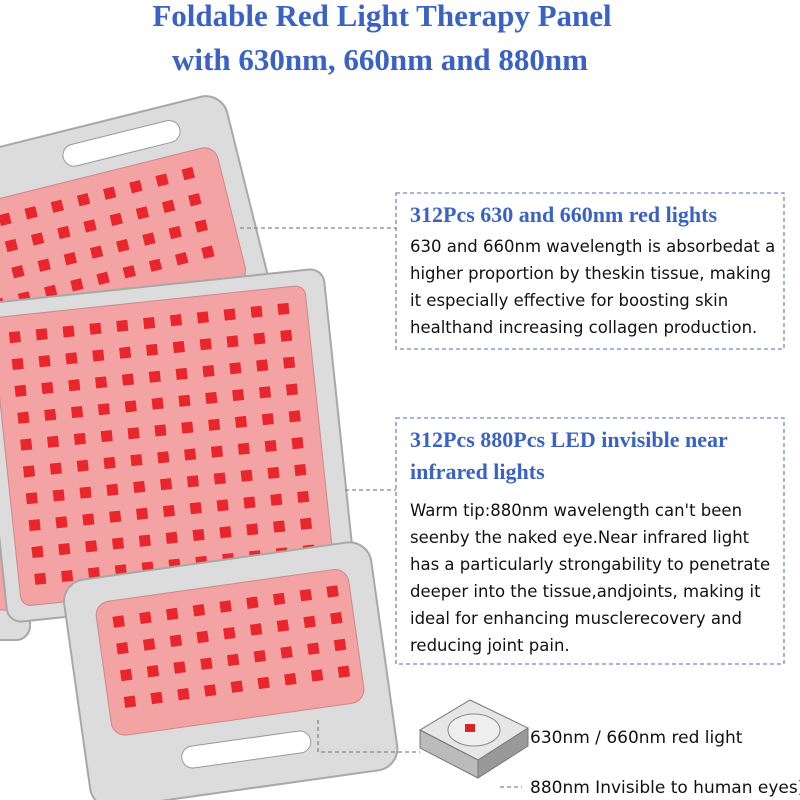  Describe the element at coordinates (368, 736) in the screenshot. I see `connector` at that location.